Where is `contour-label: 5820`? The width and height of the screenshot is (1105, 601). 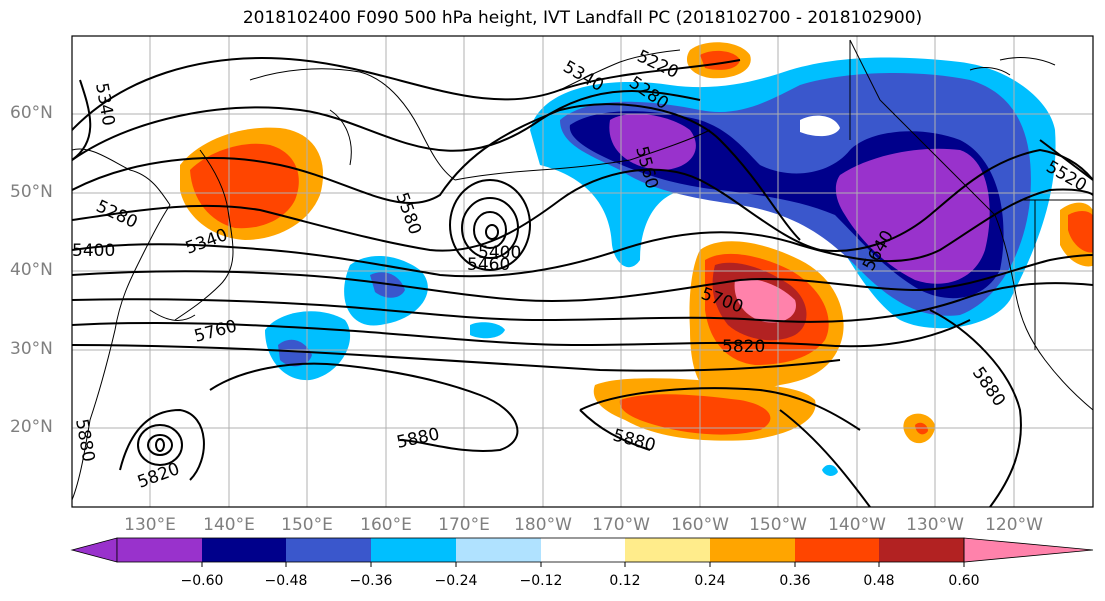 contour-label: 5820 is located at coordinates (743, 347).